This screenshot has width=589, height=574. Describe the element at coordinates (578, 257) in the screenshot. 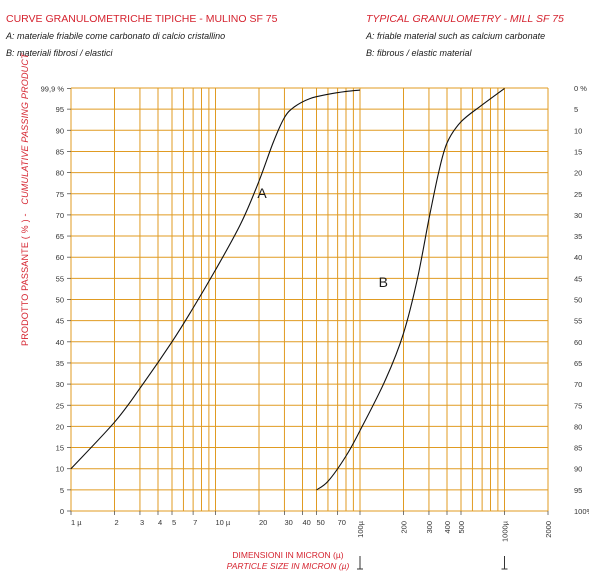

I see `right-tick-label: 40` at that location.